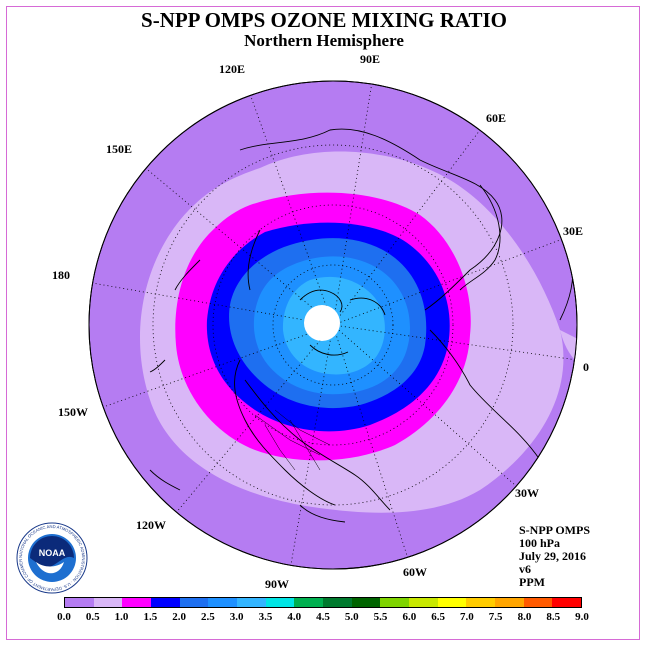 The image size is (648, 648). What do you see at coordinates (61, 275) in the screenshot?
I see `lon-label-180: 180` at bounding box center [61, 275].